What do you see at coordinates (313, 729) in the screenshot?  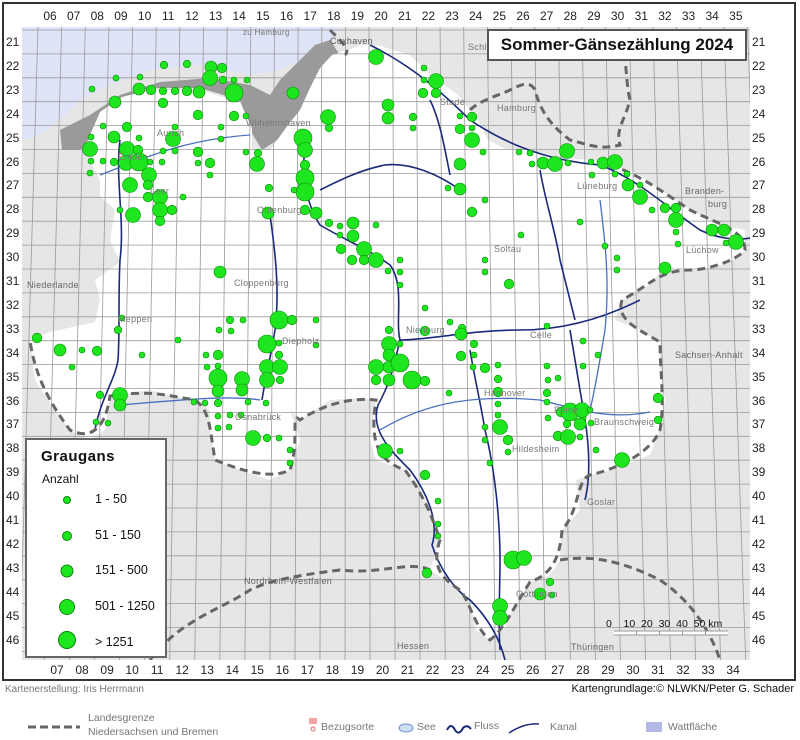 I see `legend-place-marker` at bounding box center [313, 729].